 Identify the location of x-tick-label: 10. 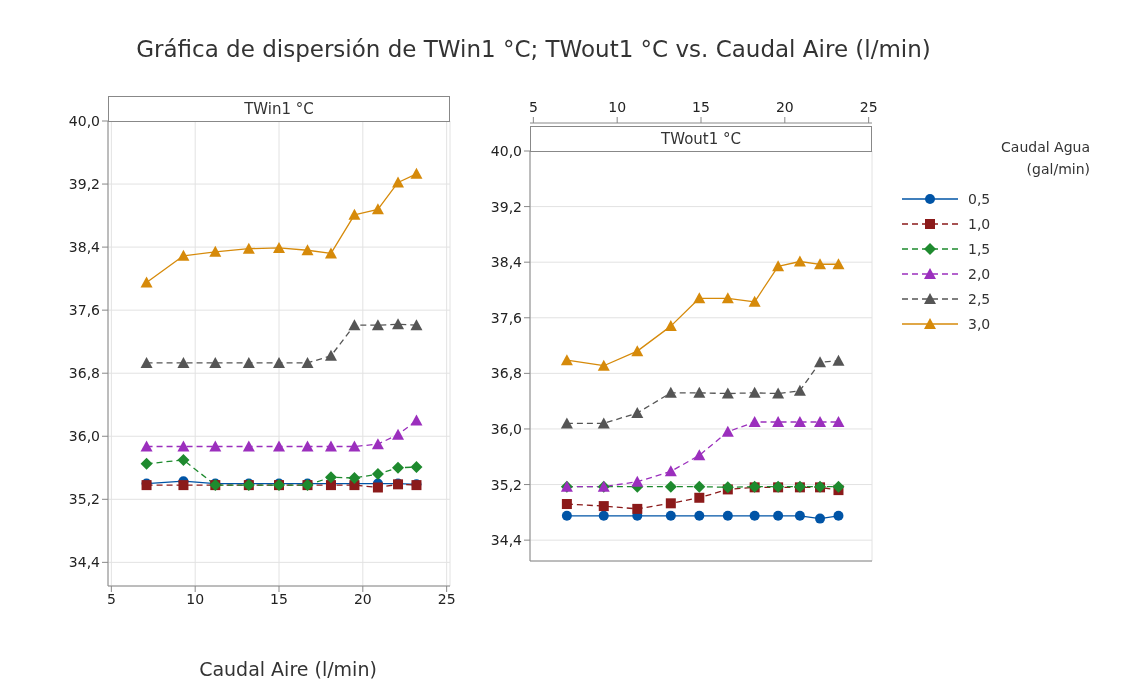
(195, 598).